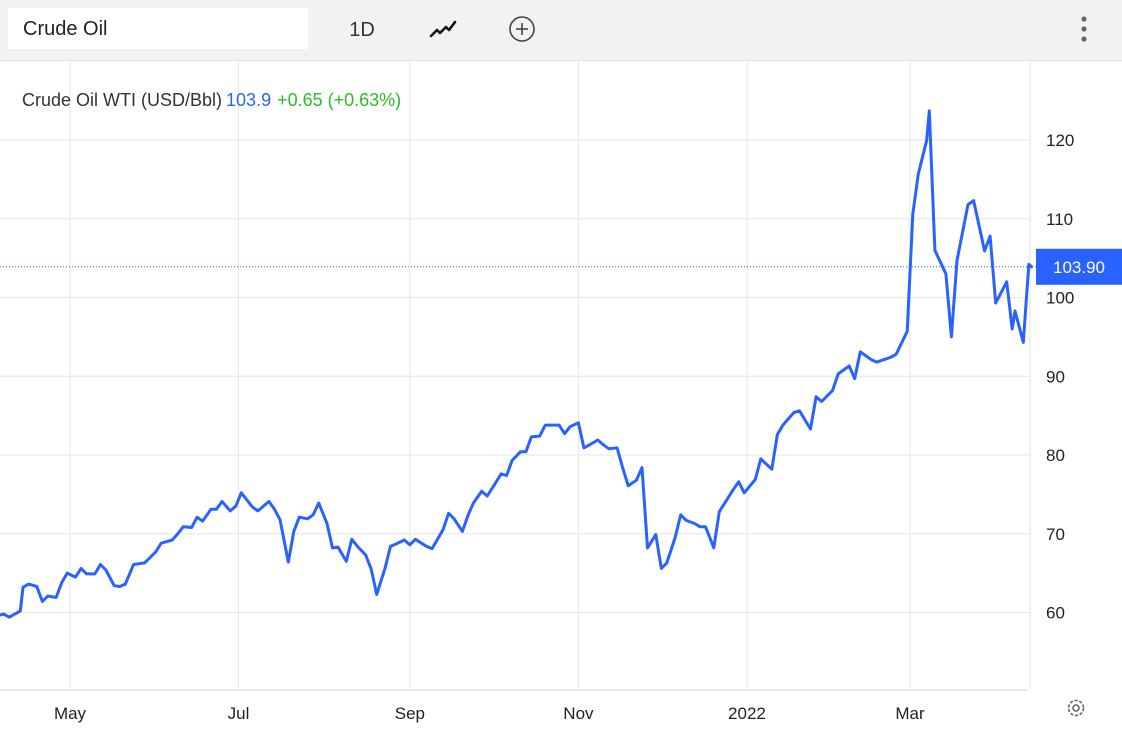  Describe the element at coordinates (158, 28) in the screenshot. I see `symbol-search-input` at that location.